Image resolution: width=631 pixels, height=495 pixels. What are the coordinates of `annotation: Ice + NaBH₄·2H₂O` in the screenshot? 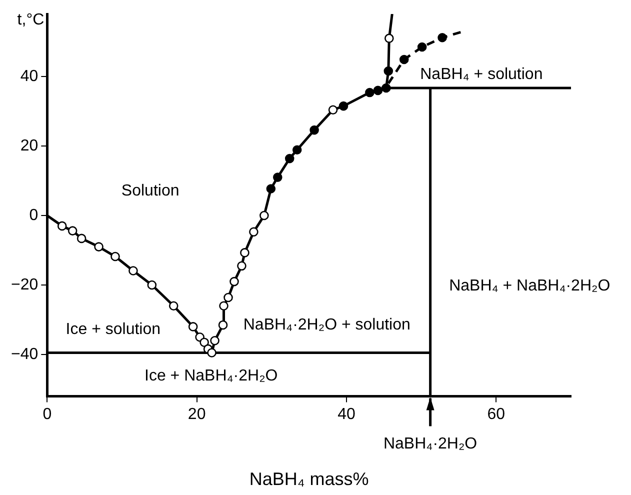 It's located at (211, 375).